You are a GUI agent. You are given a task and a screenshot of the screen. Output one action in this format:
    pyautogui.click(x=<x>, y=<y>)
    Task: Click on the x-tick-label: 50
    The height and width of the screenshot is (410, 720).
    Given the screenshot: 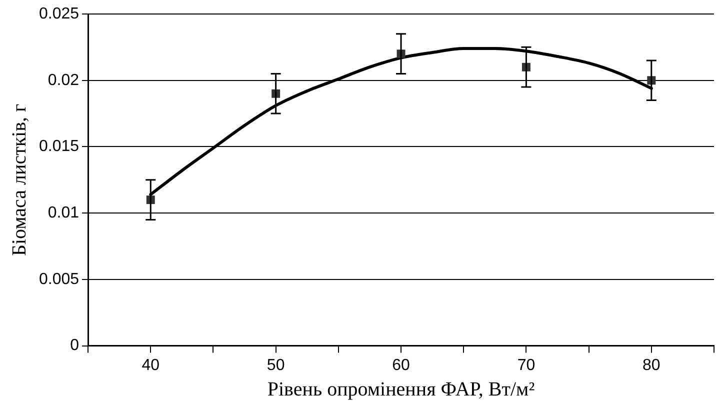 What is the action you would take?
    pyautogui.click(x=275, y=365)
    